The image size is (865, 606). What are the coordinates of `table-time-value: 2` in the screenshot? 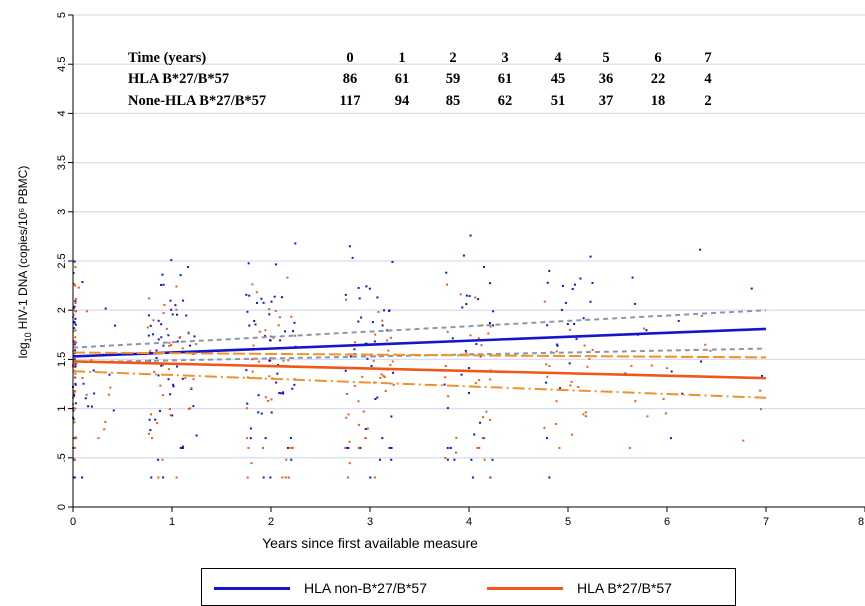 It's located at (452, 58).